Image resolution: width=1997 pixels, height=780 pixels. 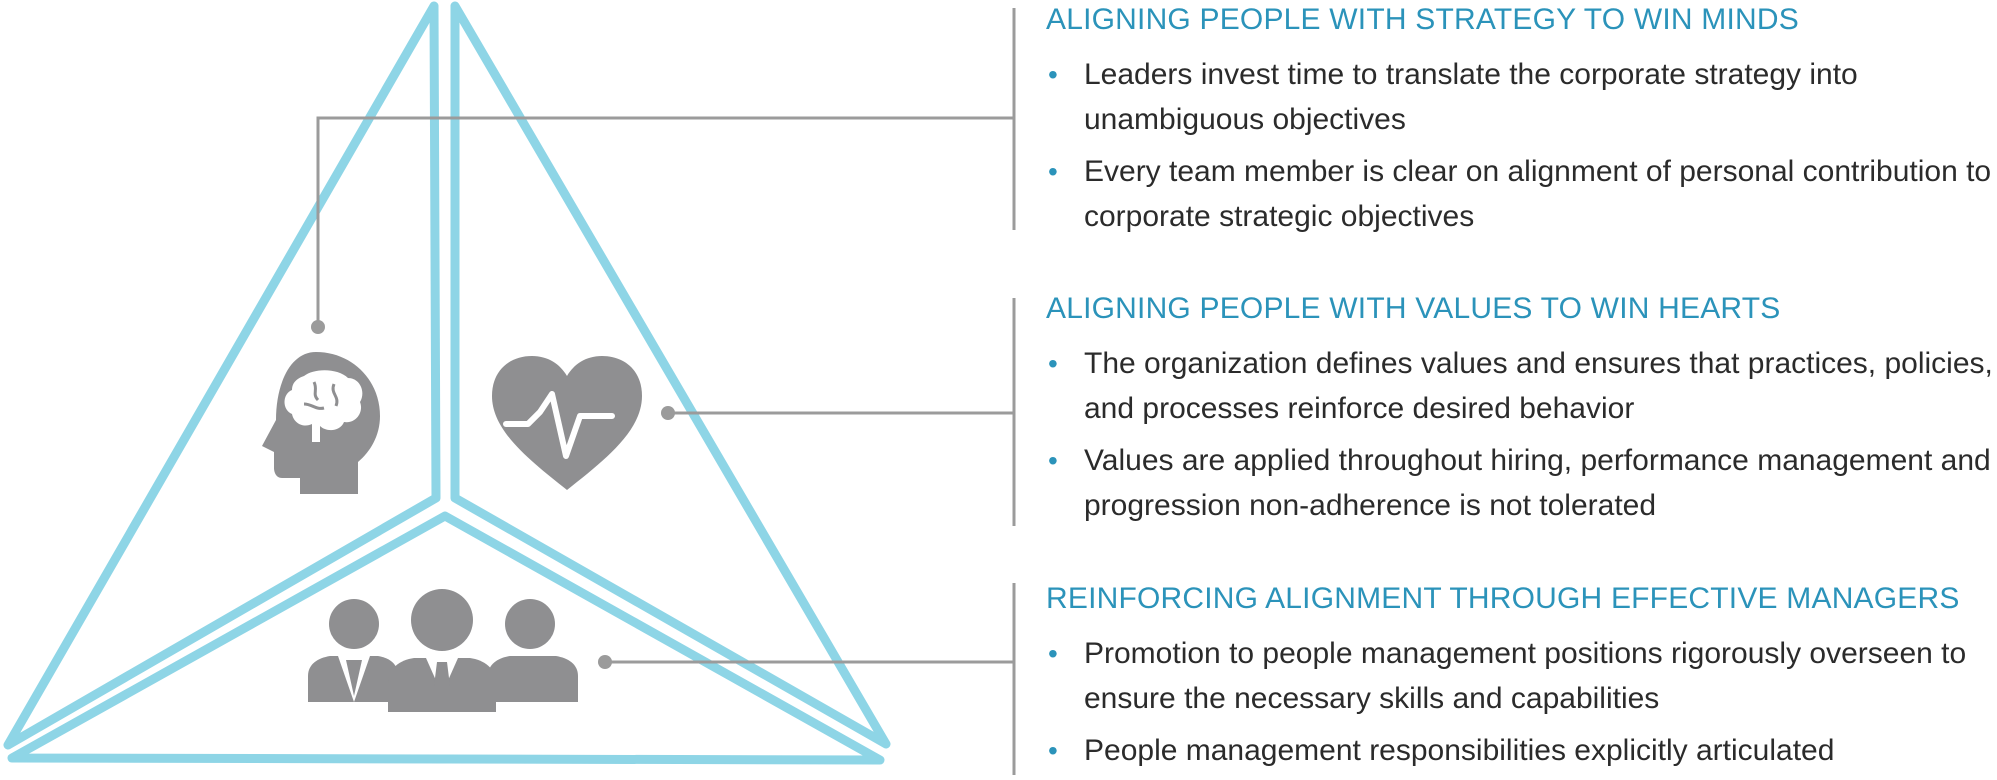 I want to click on brain-head-icon, so click(x=321, y=423).